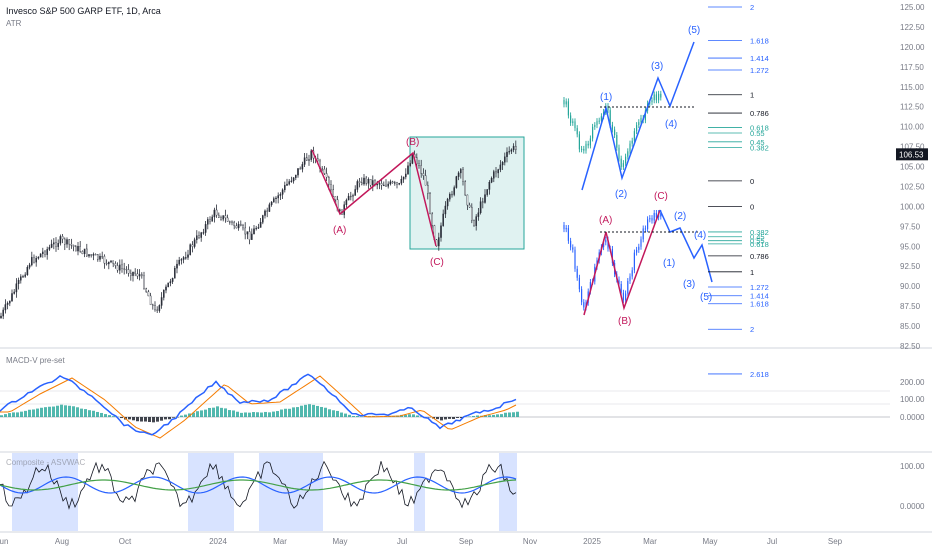  I want to click on fib-level-label: 1.272, so click(759, 70).